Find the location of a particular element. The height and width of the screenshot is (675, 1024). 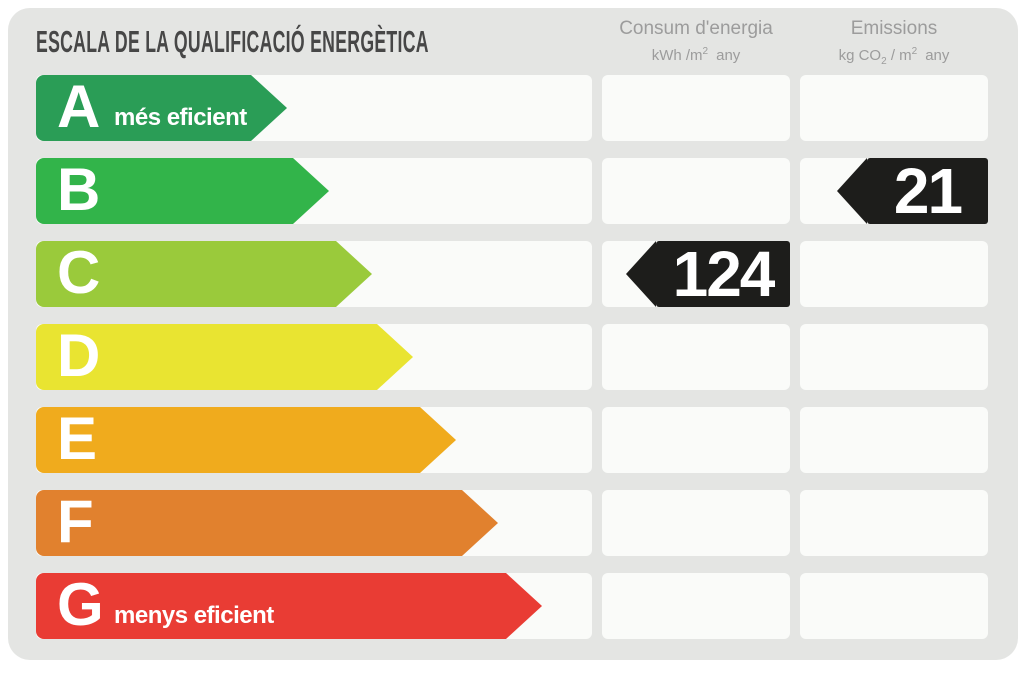

rating-row-a: A més eficient is located at coordinates (512, 108).